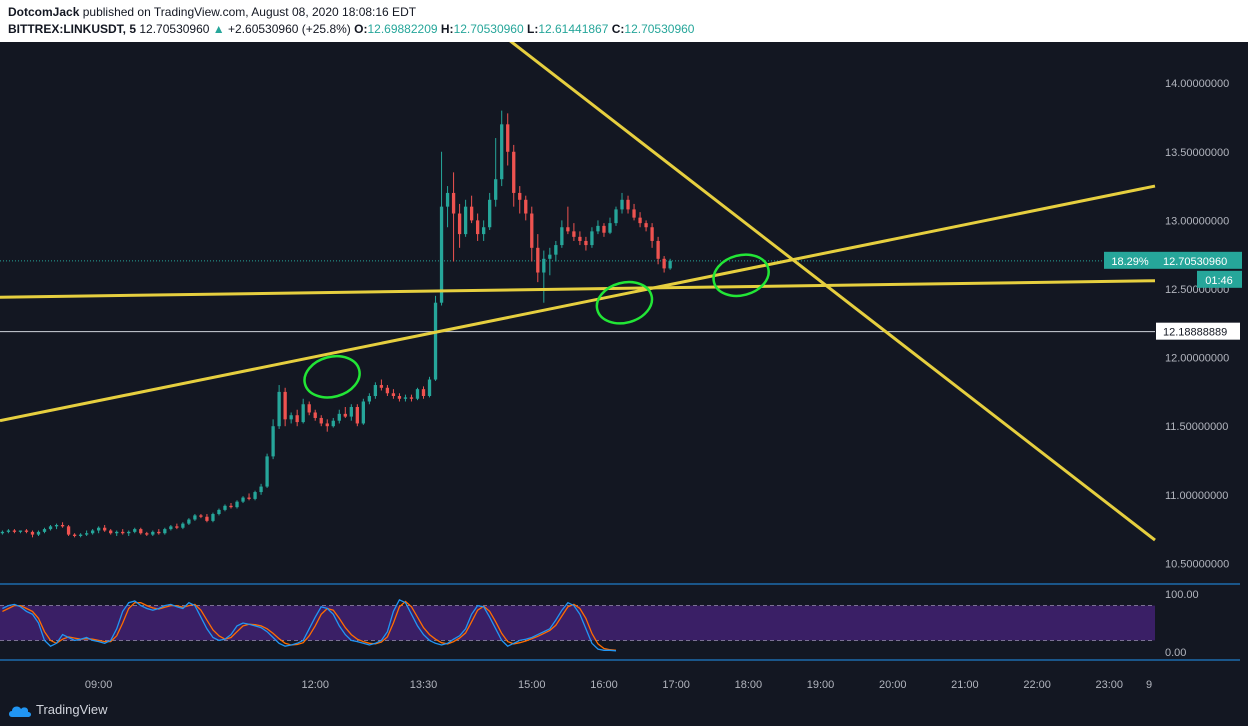 The height and width of the screenshot is (726, 1248). What do you see at coordinates (604, 685) in the screenshot?
I see `time-tick-label: 16:00` at bounding box center [604, 685].